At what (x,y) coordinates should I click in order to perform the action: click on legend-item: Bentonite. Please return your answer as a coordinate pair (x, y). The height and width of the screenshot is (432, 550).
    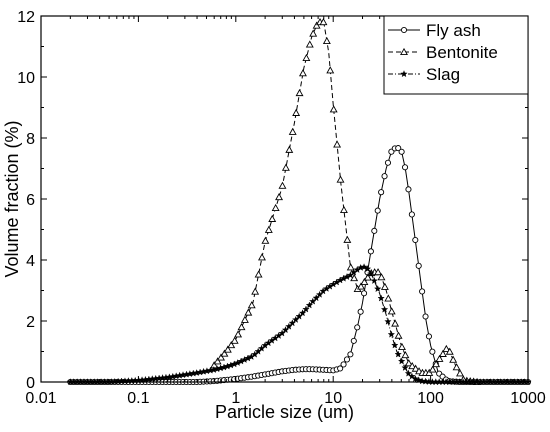
    Looking at the image, I should click on (443, 52).